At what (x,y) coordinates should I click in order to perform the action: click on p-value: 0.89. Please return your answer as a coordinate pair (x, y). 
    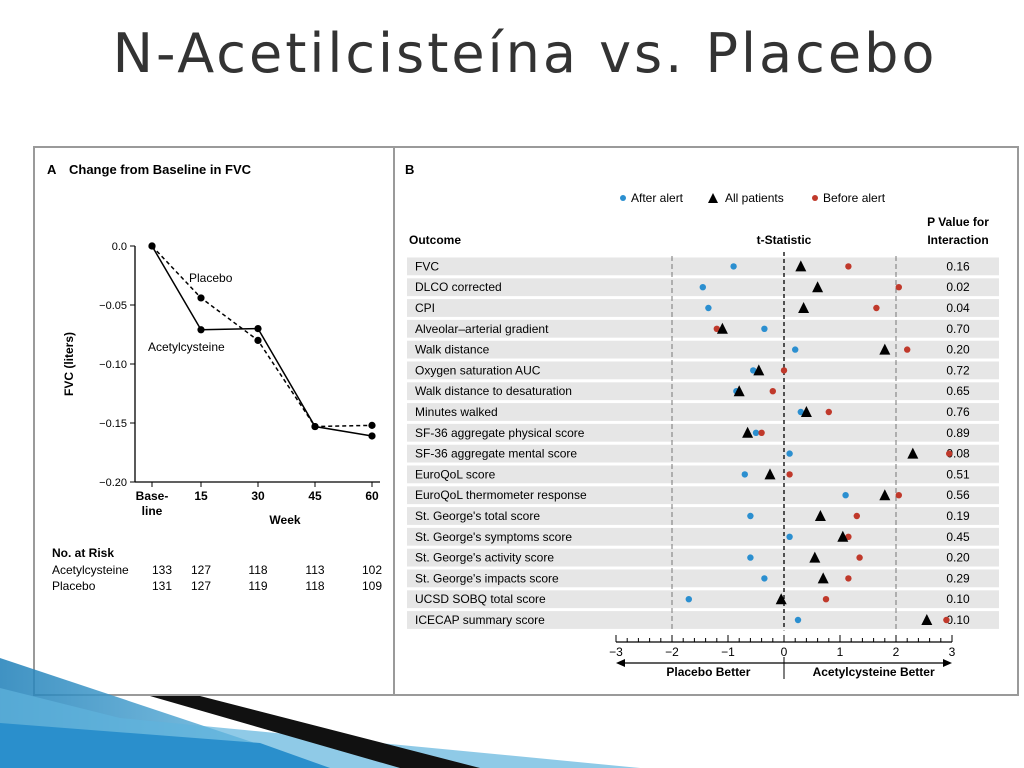
    Looking at the image, I should click on (958, 433).